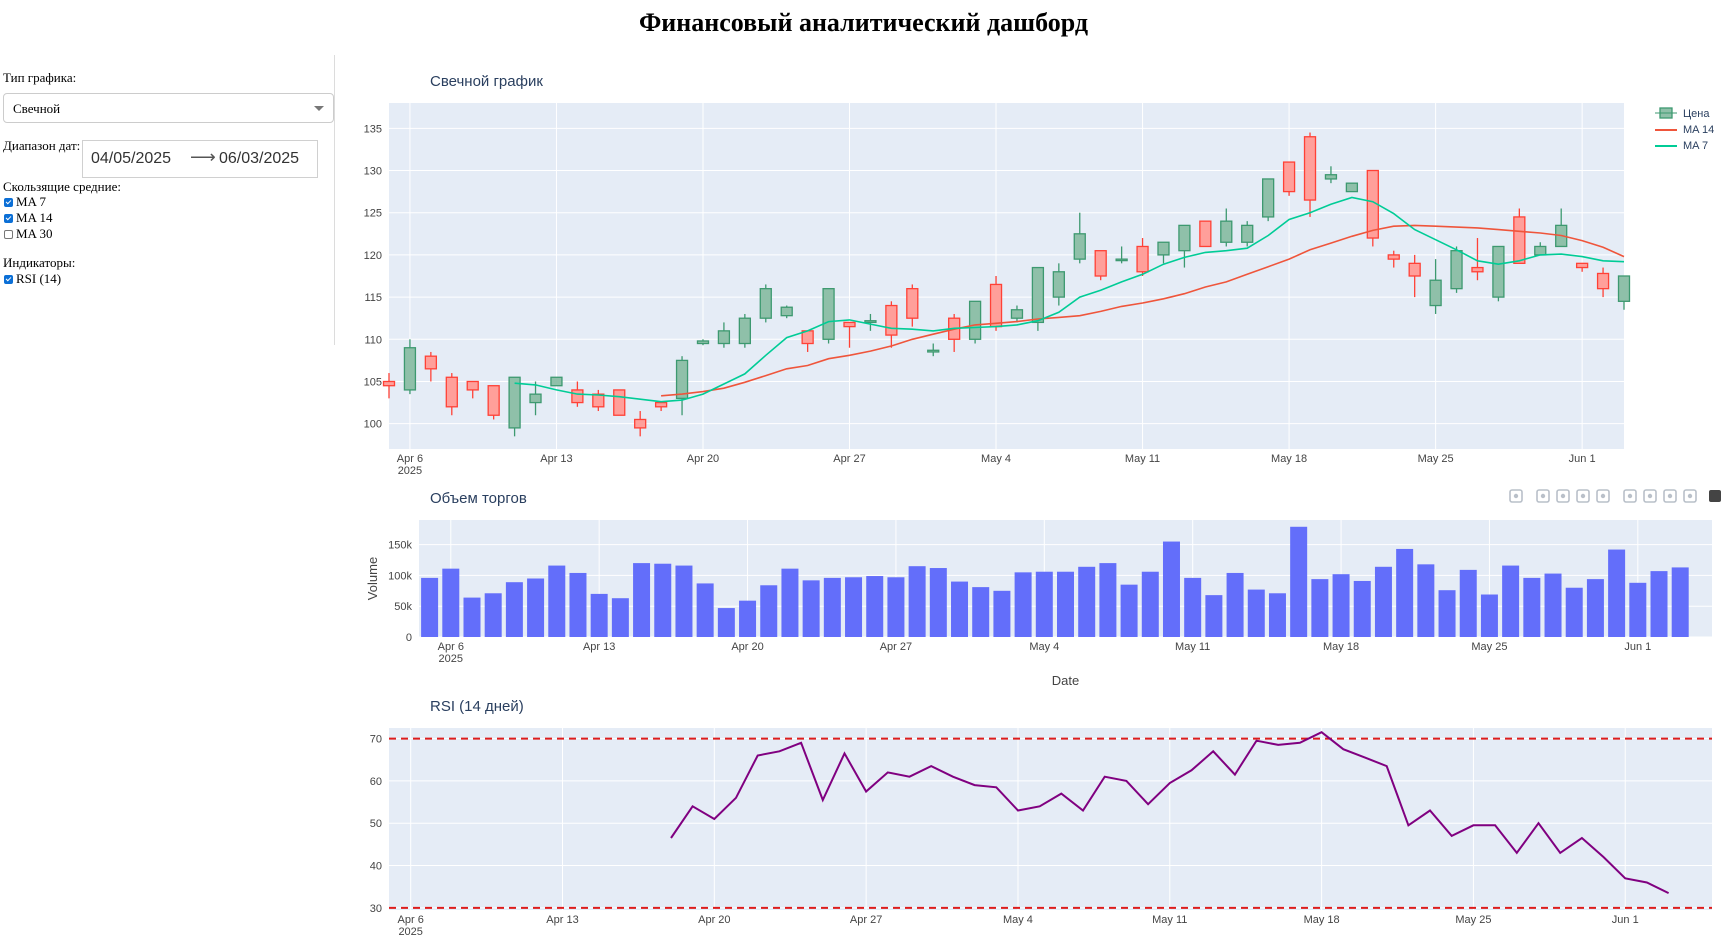  Describe the element at coordinates (8, 218) in the screenshot. I see `ma-14-checkbox` at that location.